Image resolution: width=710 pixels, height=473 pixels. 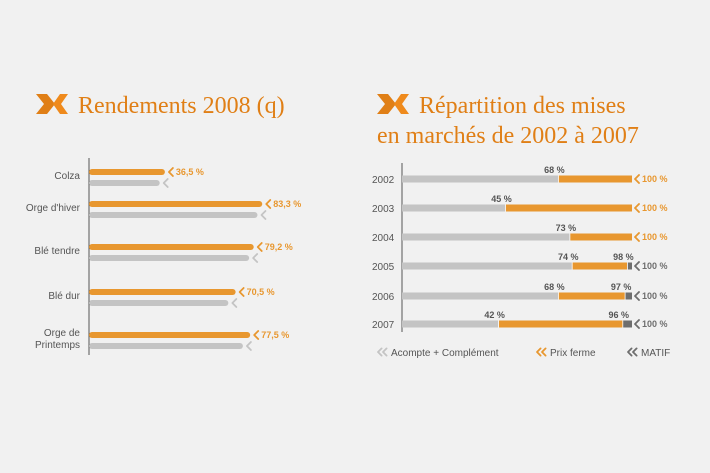 I want to click on category-label: Colza, so click(x=67, y=176).